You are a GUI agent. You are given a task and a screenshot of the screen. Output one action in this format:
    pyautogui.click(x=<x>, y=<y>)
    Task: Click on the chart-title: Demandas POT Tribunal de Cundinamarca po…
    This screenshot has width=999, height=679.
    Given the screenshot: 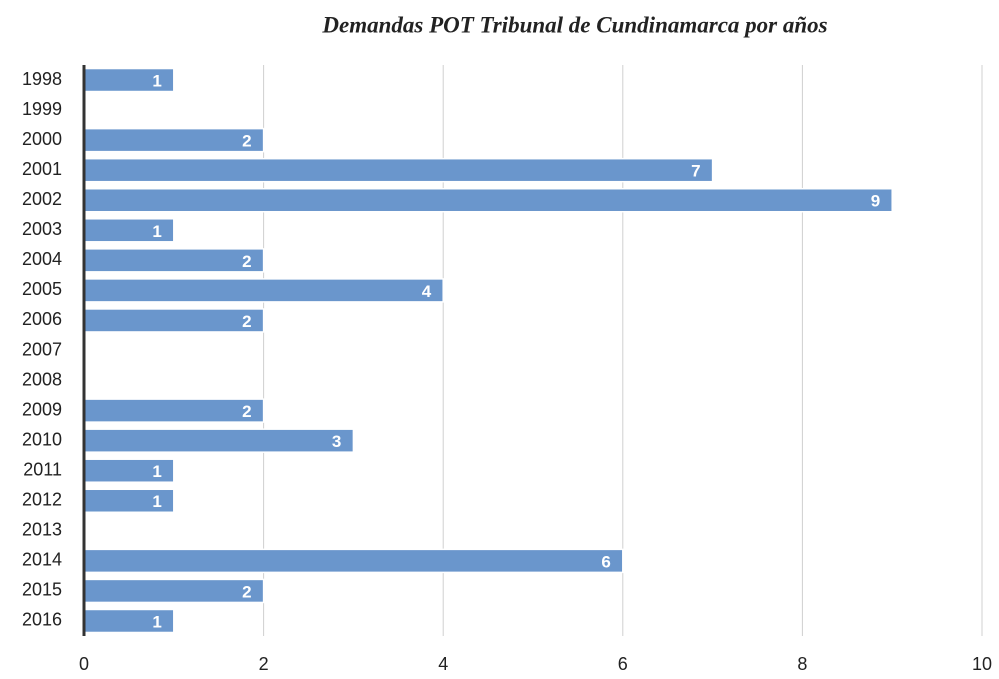 What is the action you would take?
    pyautogui.click(x=574, y=24)
    